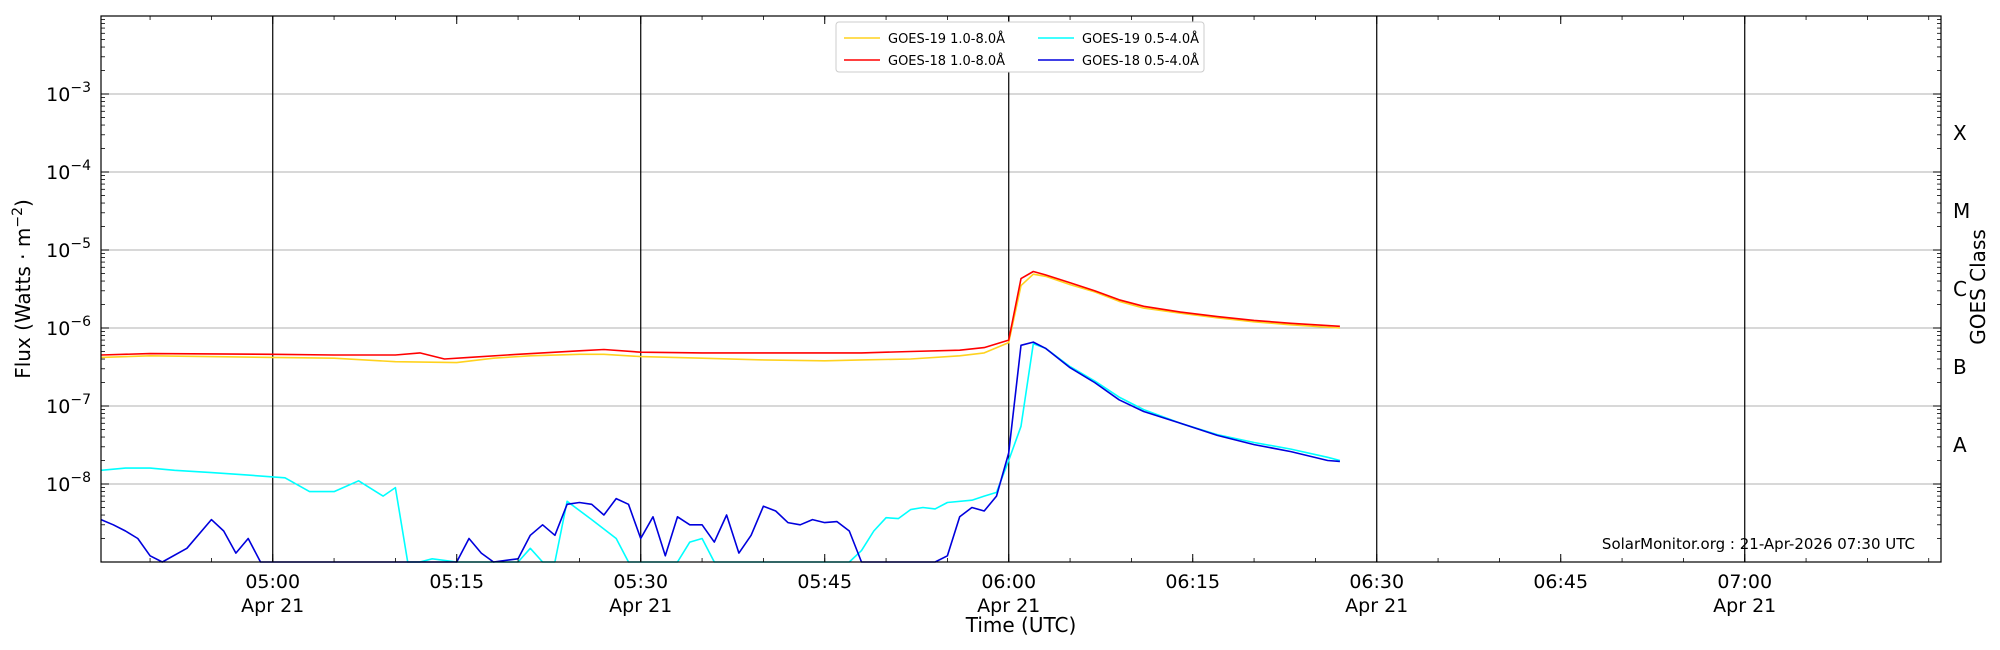  I want to click on y-tick-label: 10⁻⁴, so click(68, 171).